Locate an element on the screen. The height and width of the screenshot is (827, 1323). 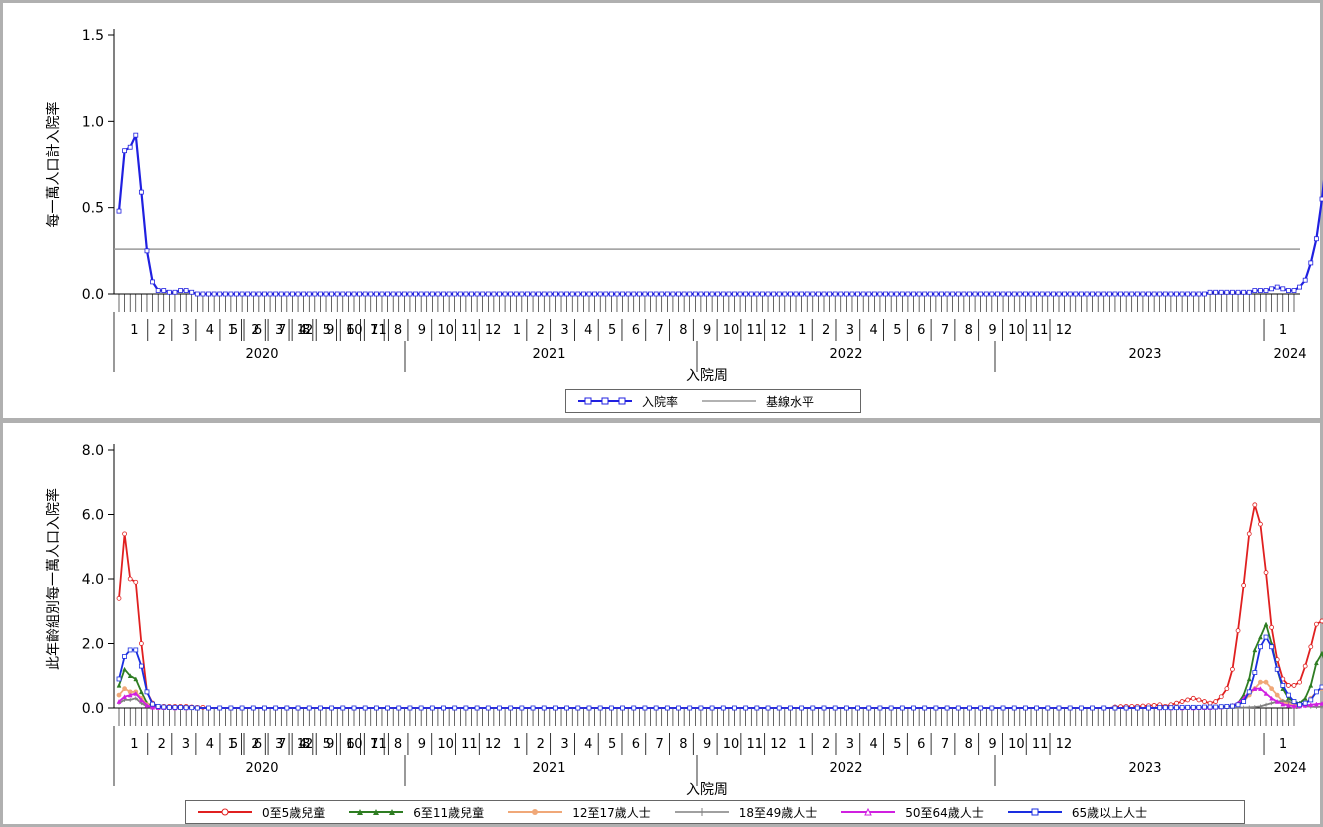
month-label: 1 is located at coordinates (517, 744).